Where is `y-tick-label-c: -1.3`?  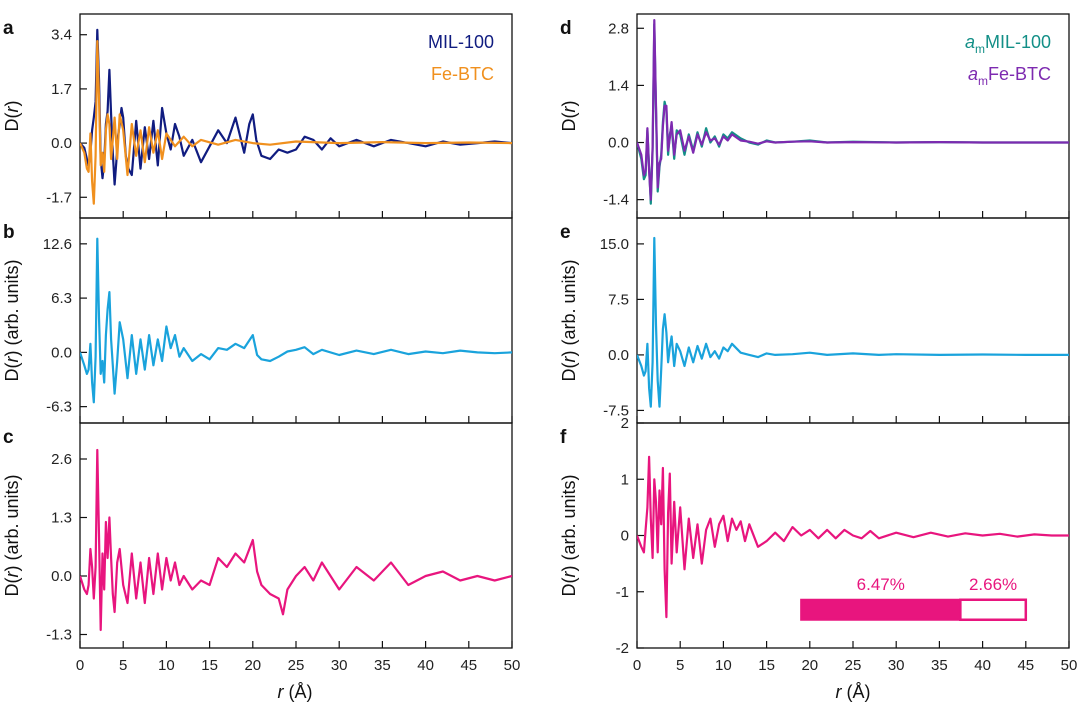 y-tick-label-c: -1.3 is located at coordinates (59, 635).